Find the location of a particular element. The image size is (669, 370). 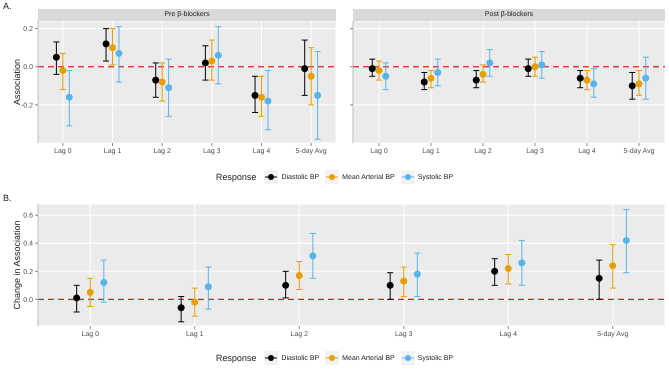

text: A. is located at coordinates (7, 6).